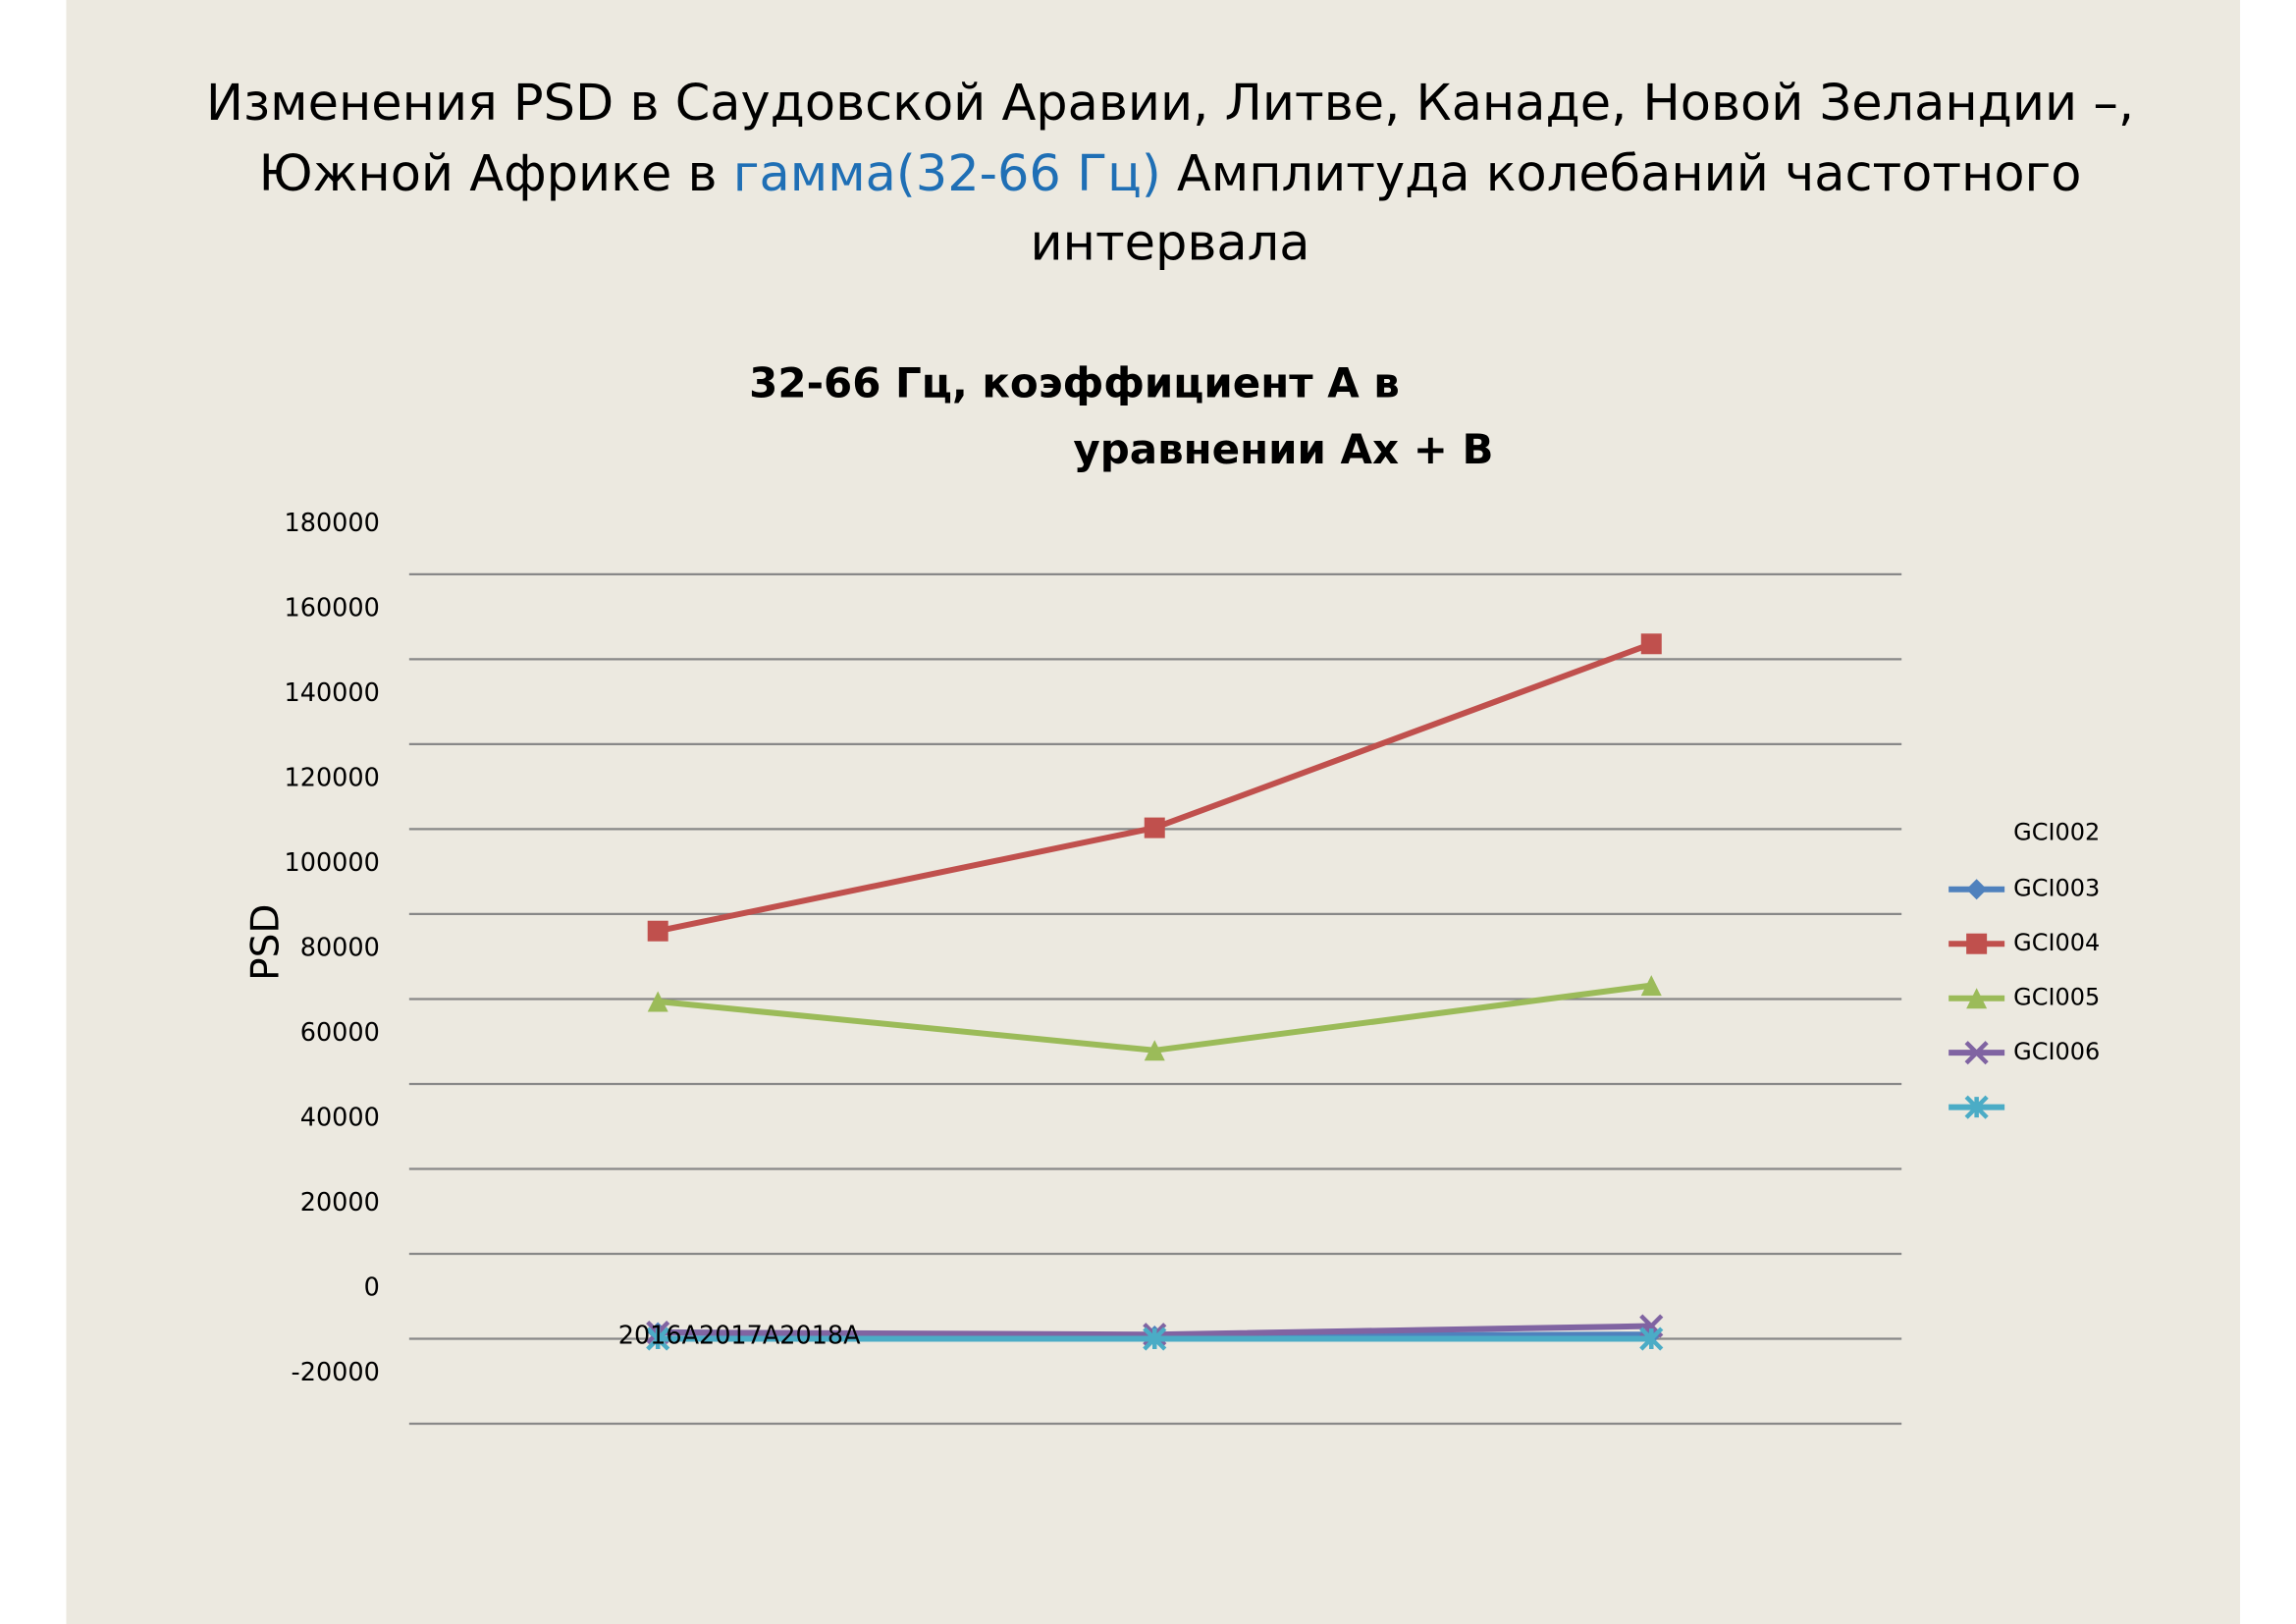 Image resolution: width=2296 pixels, height=1624 pixels. I want to click on legend-label: GCI004, so click(2056, 942).